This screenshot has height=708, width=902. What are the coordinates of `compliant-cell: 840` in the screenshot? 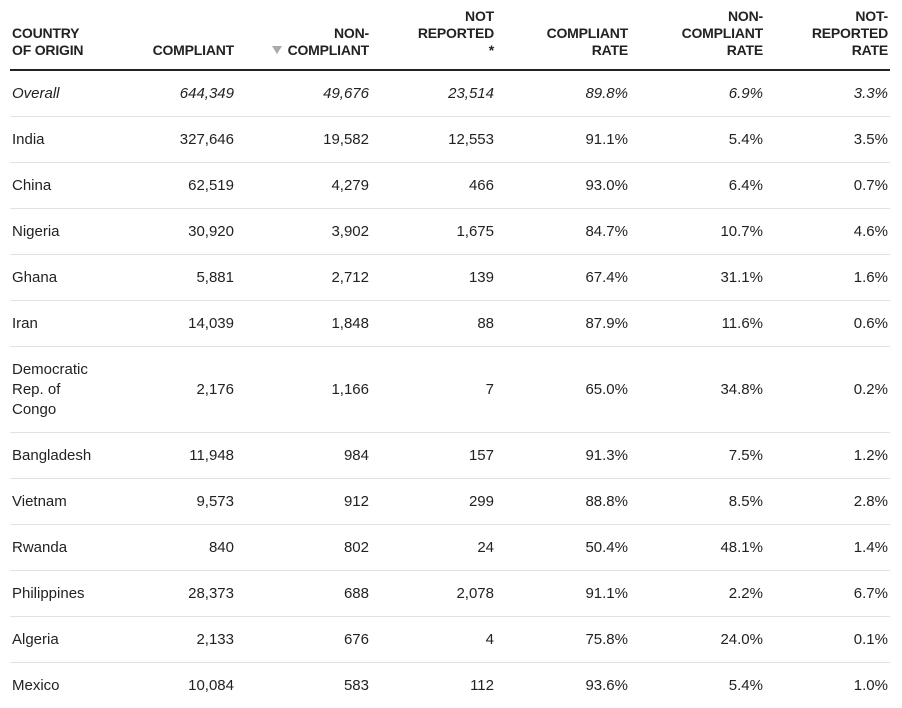 It's located at (174, 547).